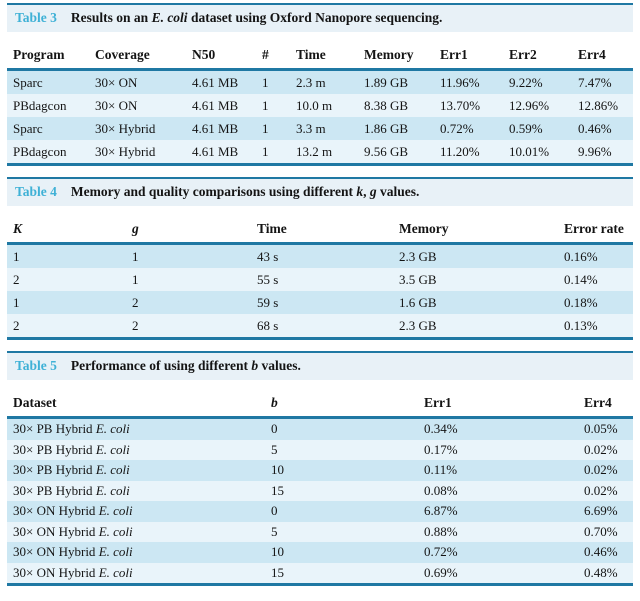 The height and width of the screenshot is (601, 640). What do you see at coordinates (605, 406) in the screenshot?
I see `column-header: Err4` at bounding box center [605, 406].